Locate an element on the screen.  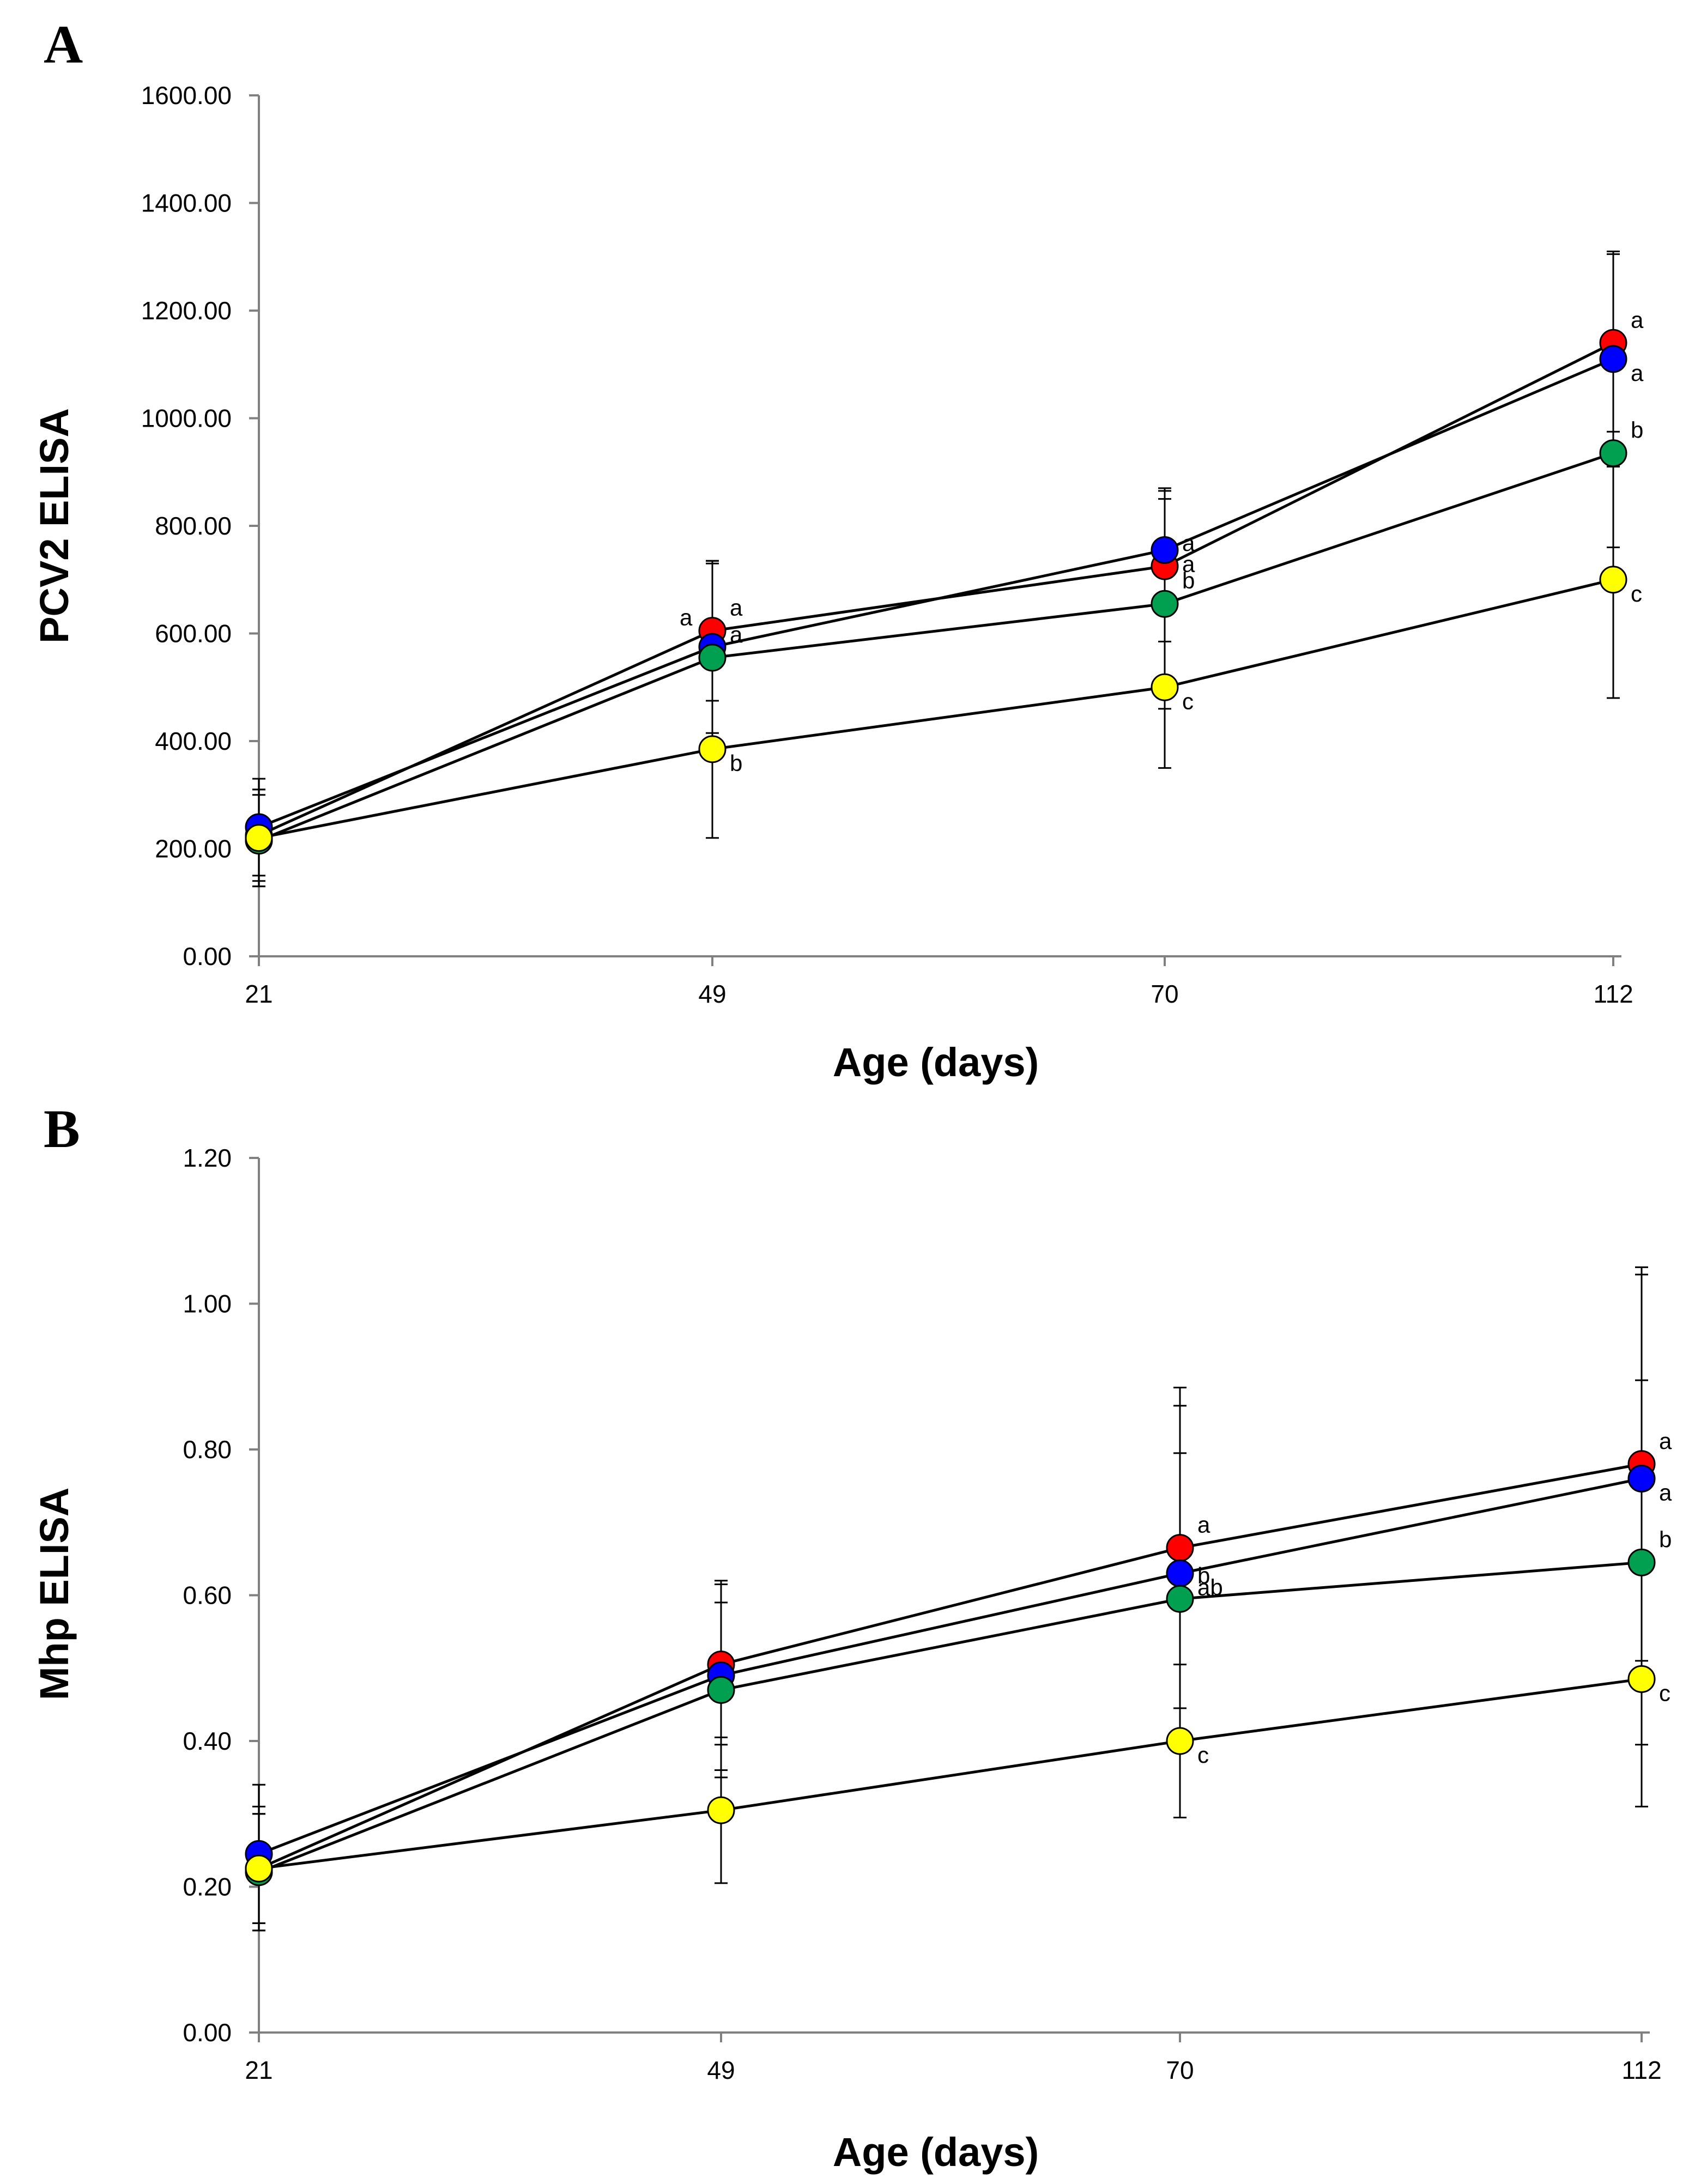
panel-label: B is located at coordinates (62, 1129).